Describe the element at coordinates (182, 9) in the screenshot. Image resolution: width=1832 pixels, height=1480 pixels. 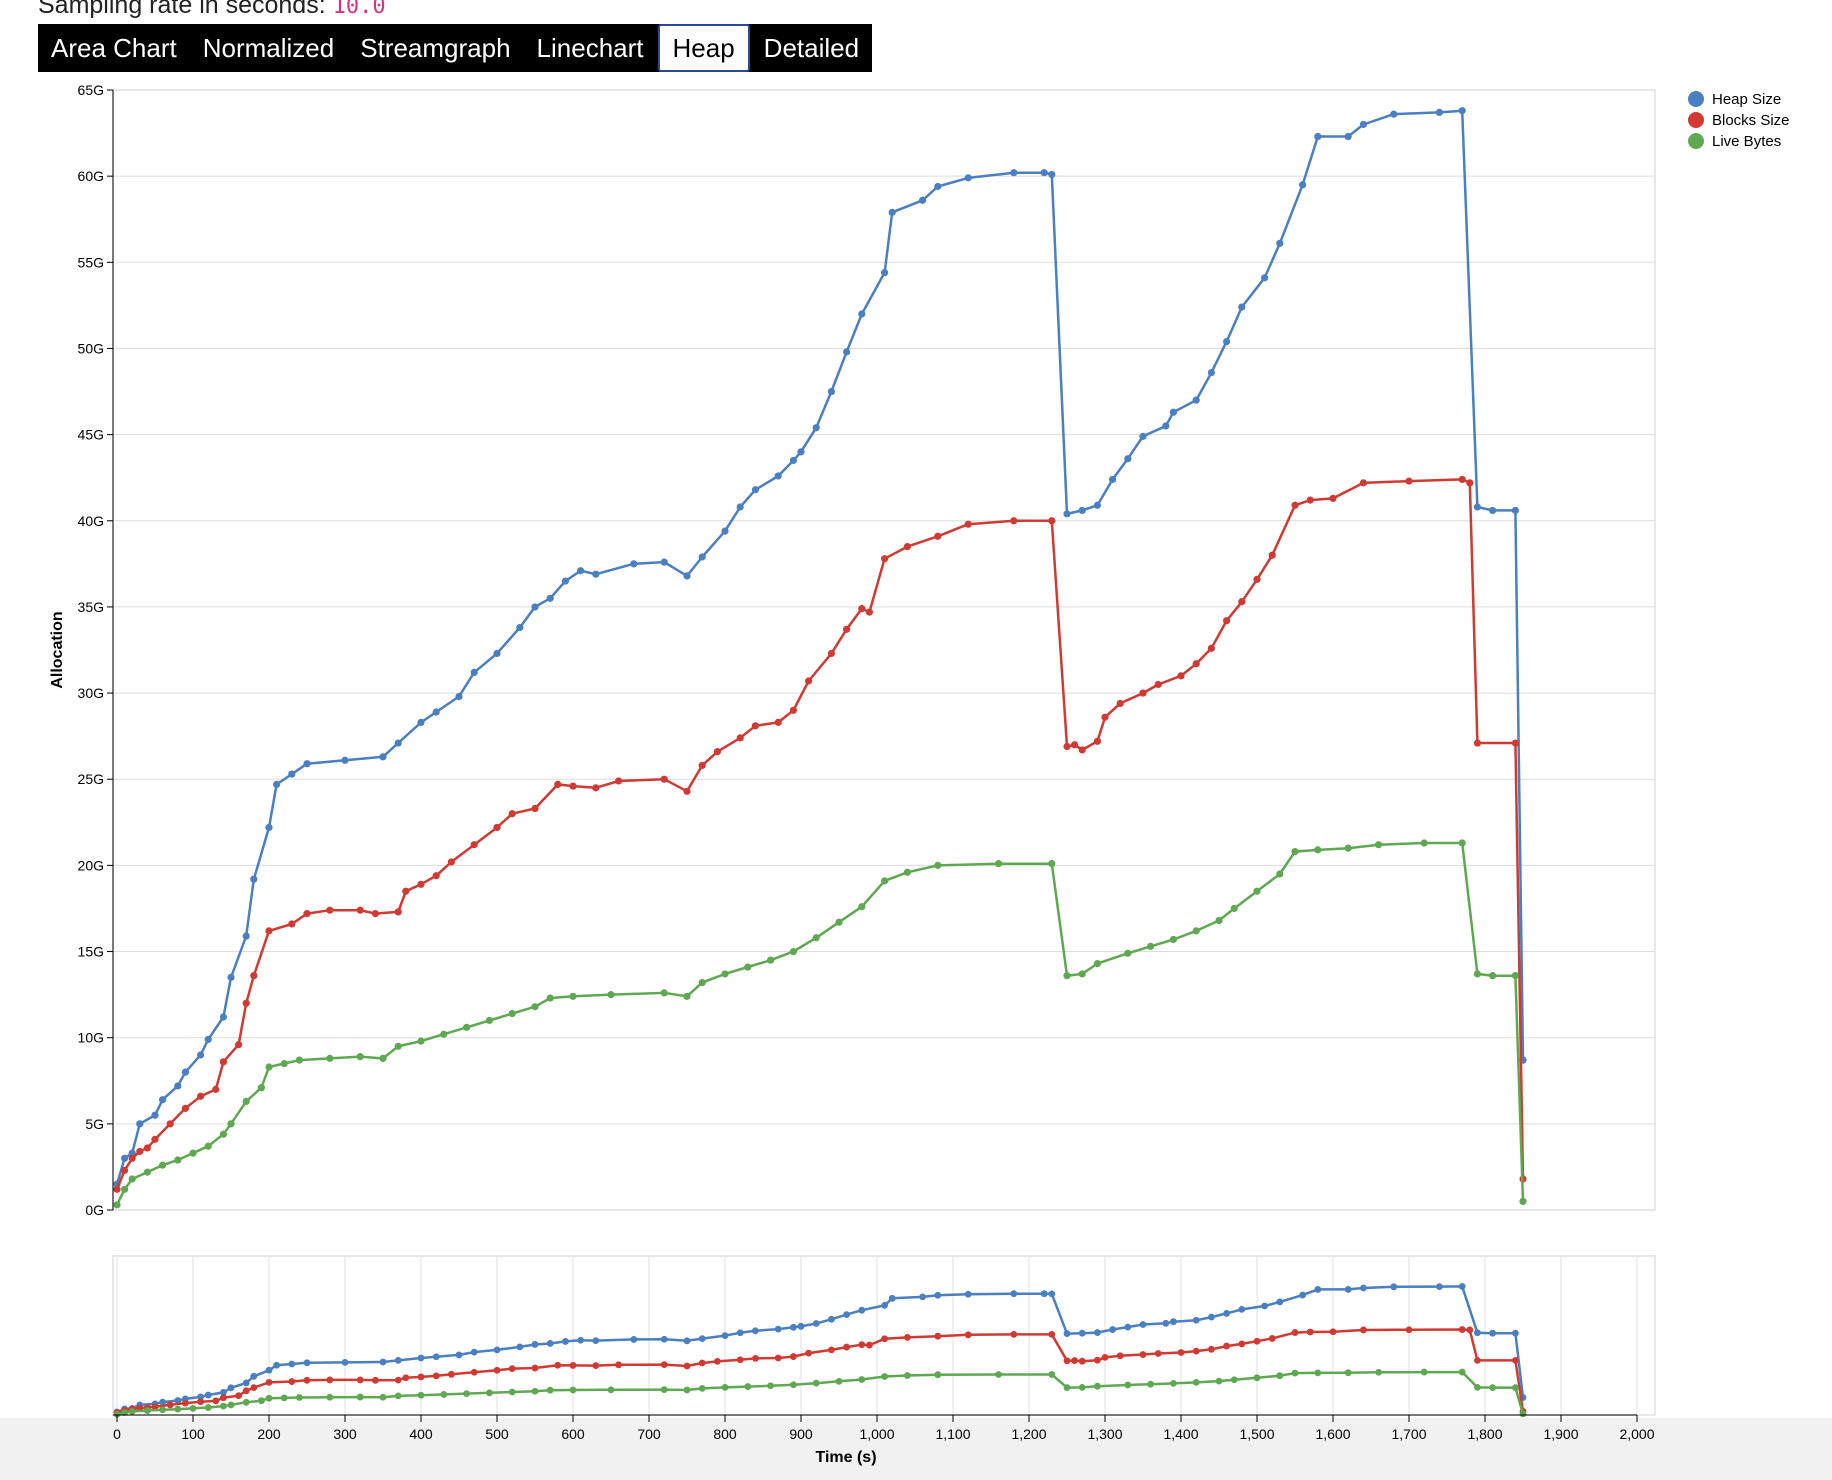
I see `sampling-rate-text: Sampling rate in seconds:` at that location.